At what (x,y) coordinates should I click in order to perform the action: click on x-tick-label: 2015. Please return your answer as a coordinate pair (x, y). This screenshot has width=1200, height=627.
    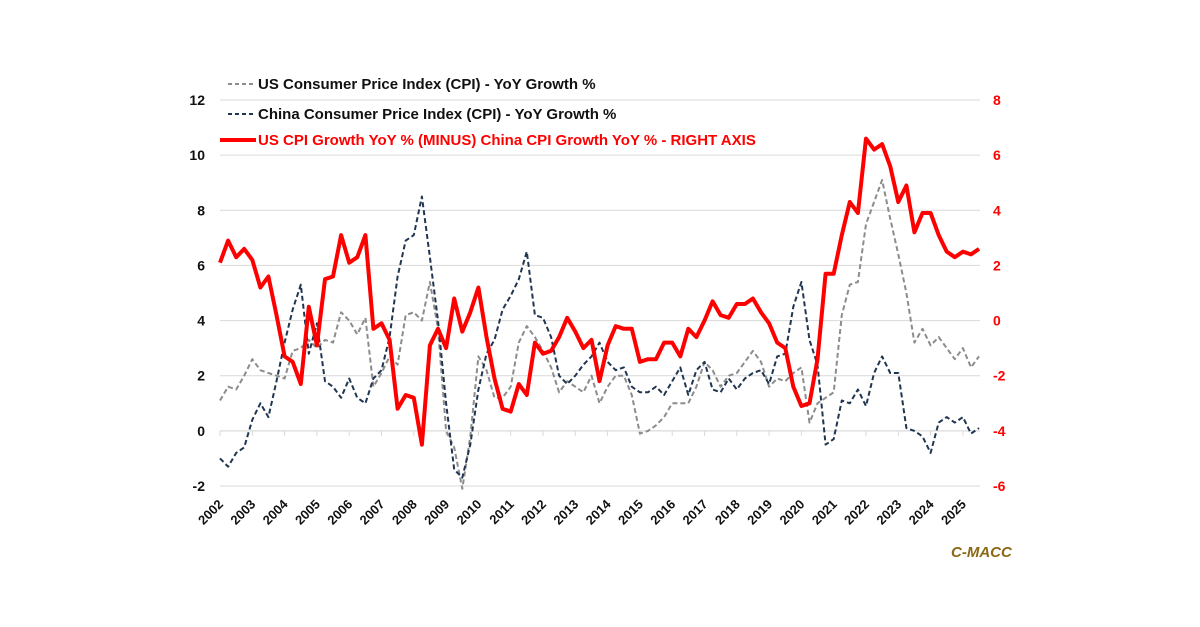
    Looking at the image, I should click on (630, 512).